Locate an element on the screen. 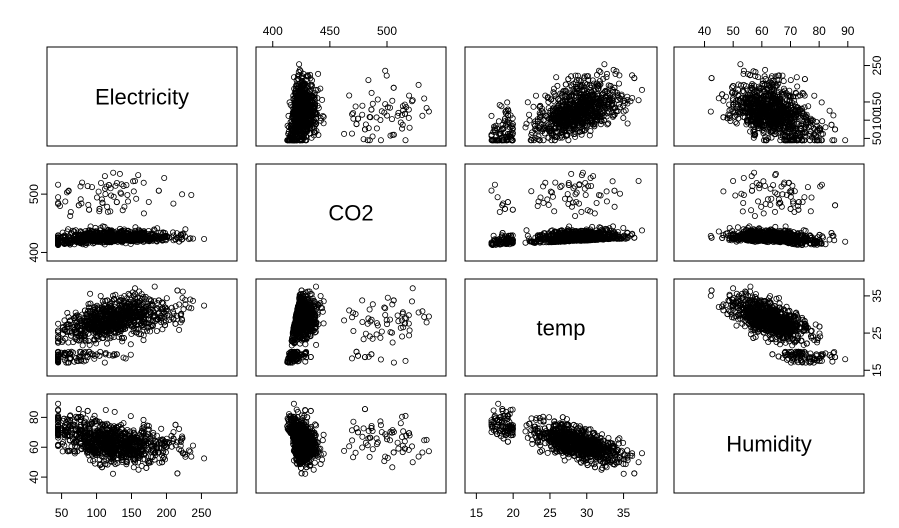 The image size is (899, 528). panel-co2-vs-electricity is located at coordinates (142, 212).